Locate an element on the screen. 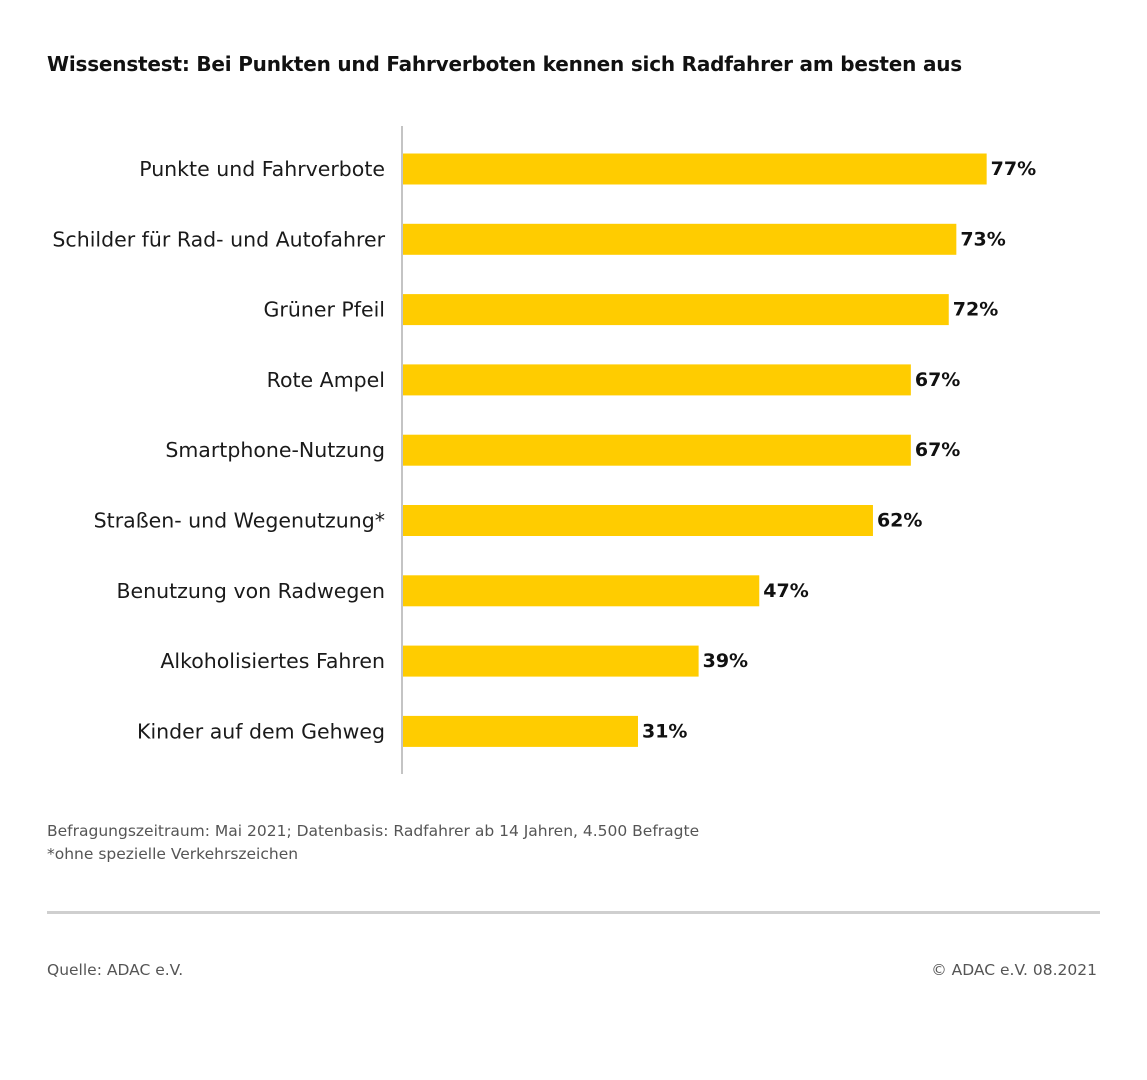 This screenshot has width=1147, height=1080. category-label: Rote Ampel is located at coordinates (326, 380).